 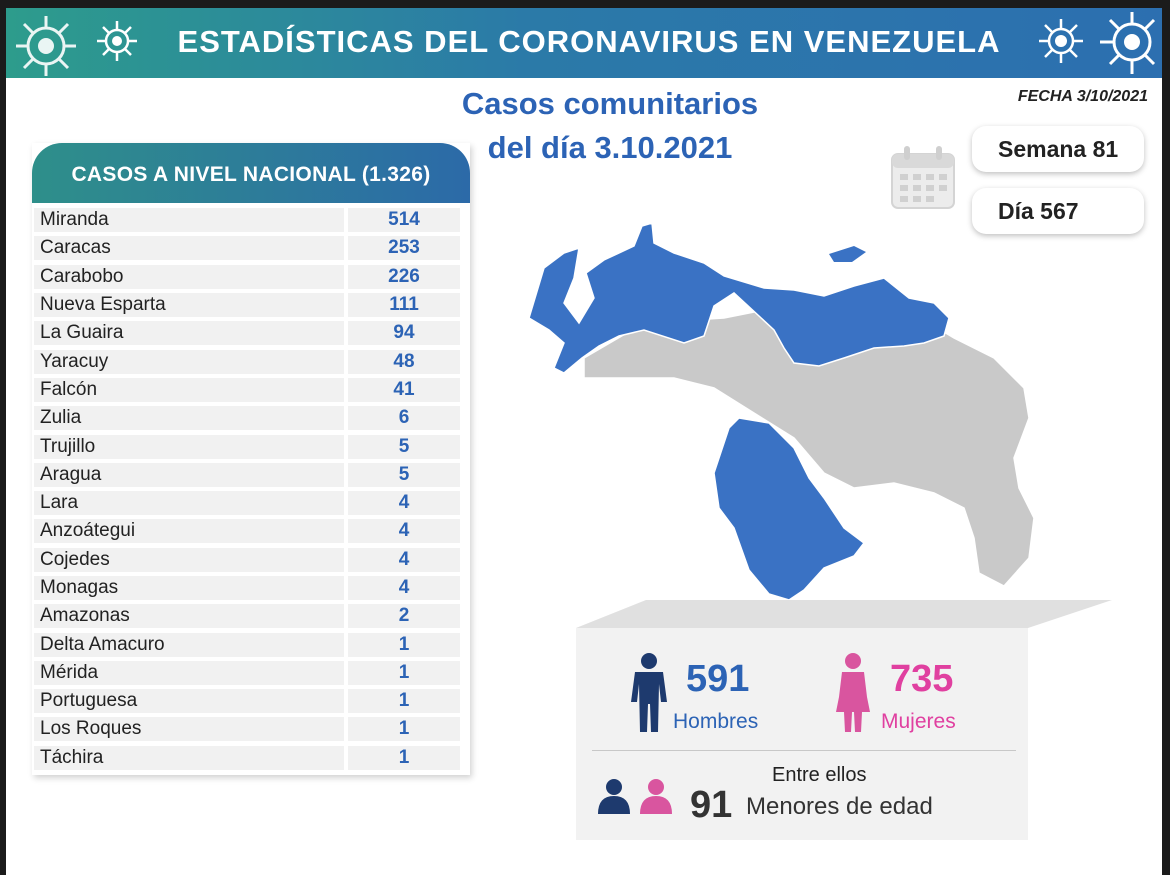 I want to click on state-name: Portuguesa, so click(x=189, y=701).